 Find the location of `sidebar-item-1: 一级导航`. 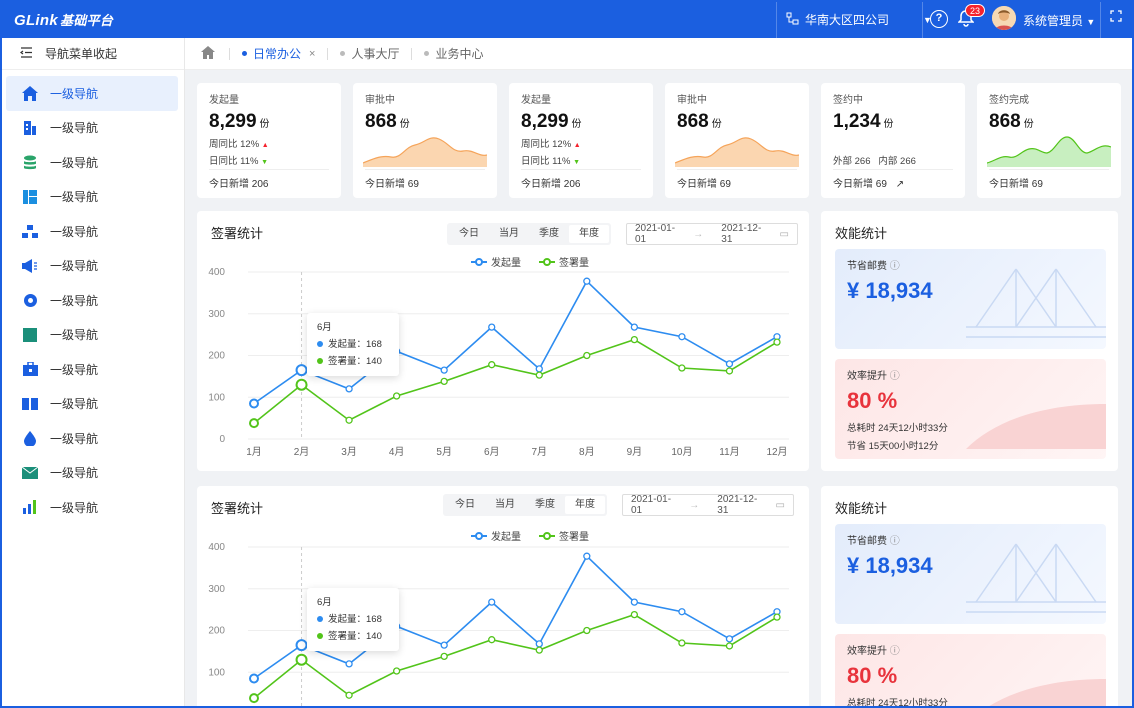

sidebar-item-1: 一级导航 is located at coordinates (92, 93).